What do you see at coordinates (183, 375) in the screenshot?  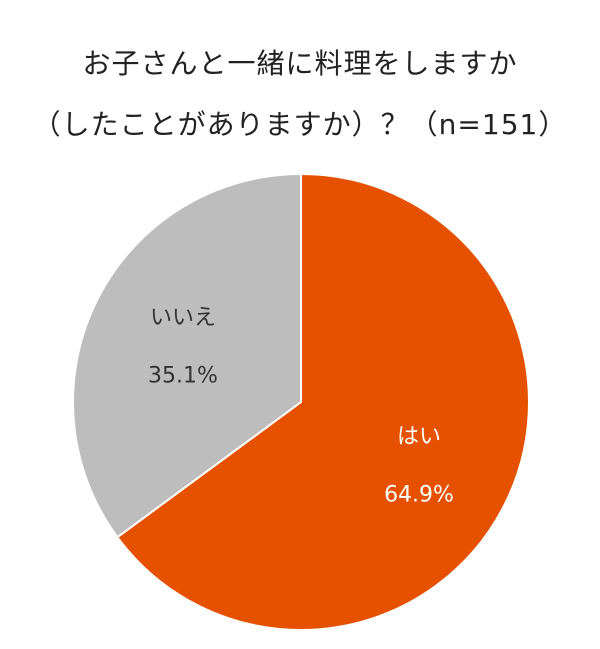 I see `slice-value-label-1: 35.1%` at bounding box center [183, 375].